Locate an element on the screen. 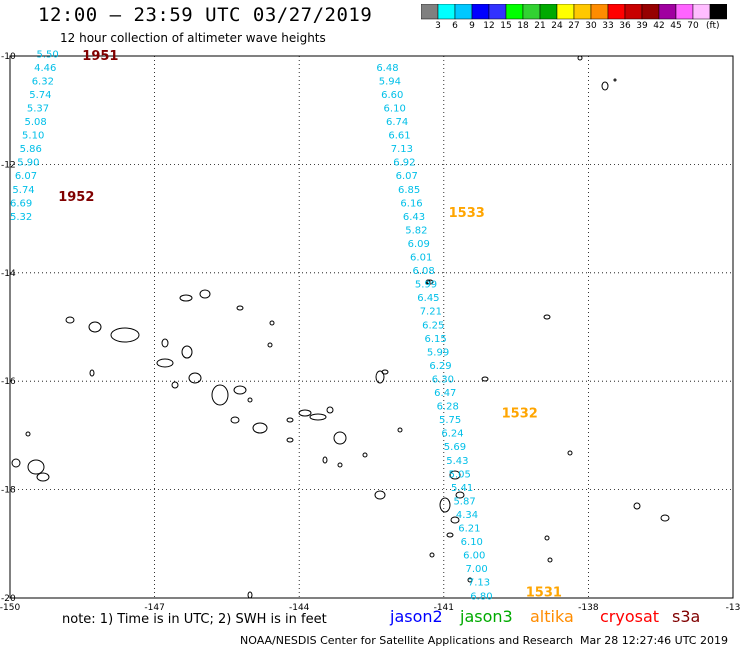 Image resolution: width=740 pixels, height=650 pixels. wave-height-label: 5.50 is located at coordinates (48, 54).